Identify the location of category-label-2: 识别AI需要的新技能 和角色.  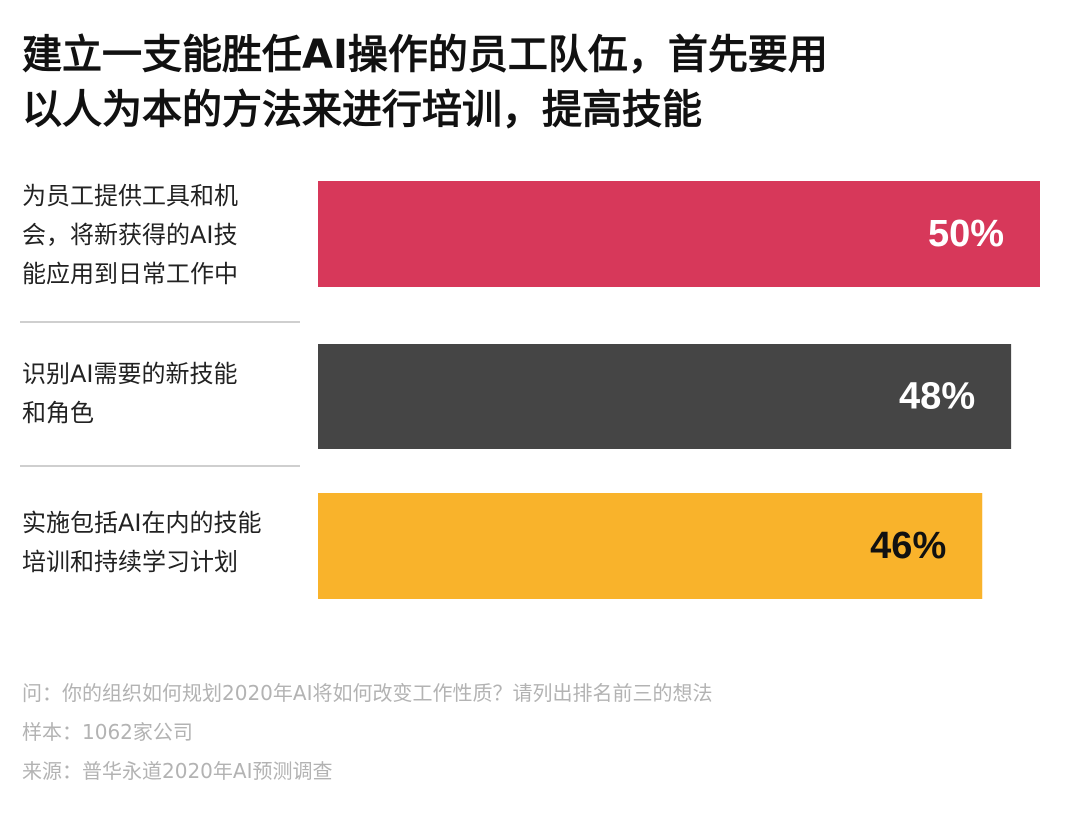
(167, 394).